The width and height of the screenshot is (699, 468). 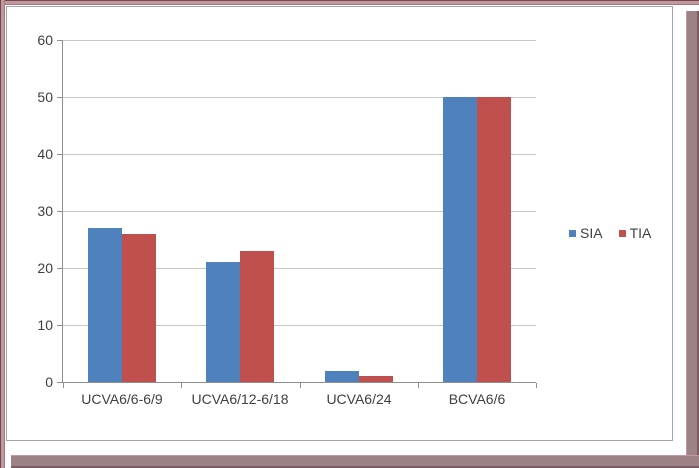 What do you see at coordinates (45, 268) in the screenshot?
I see `y-tick-label-20: 20` at bounding box center [45, 268].